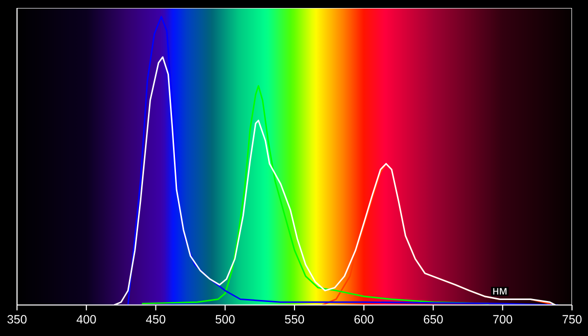  I want to click on x-tick-label: 750, so click(572, 319).